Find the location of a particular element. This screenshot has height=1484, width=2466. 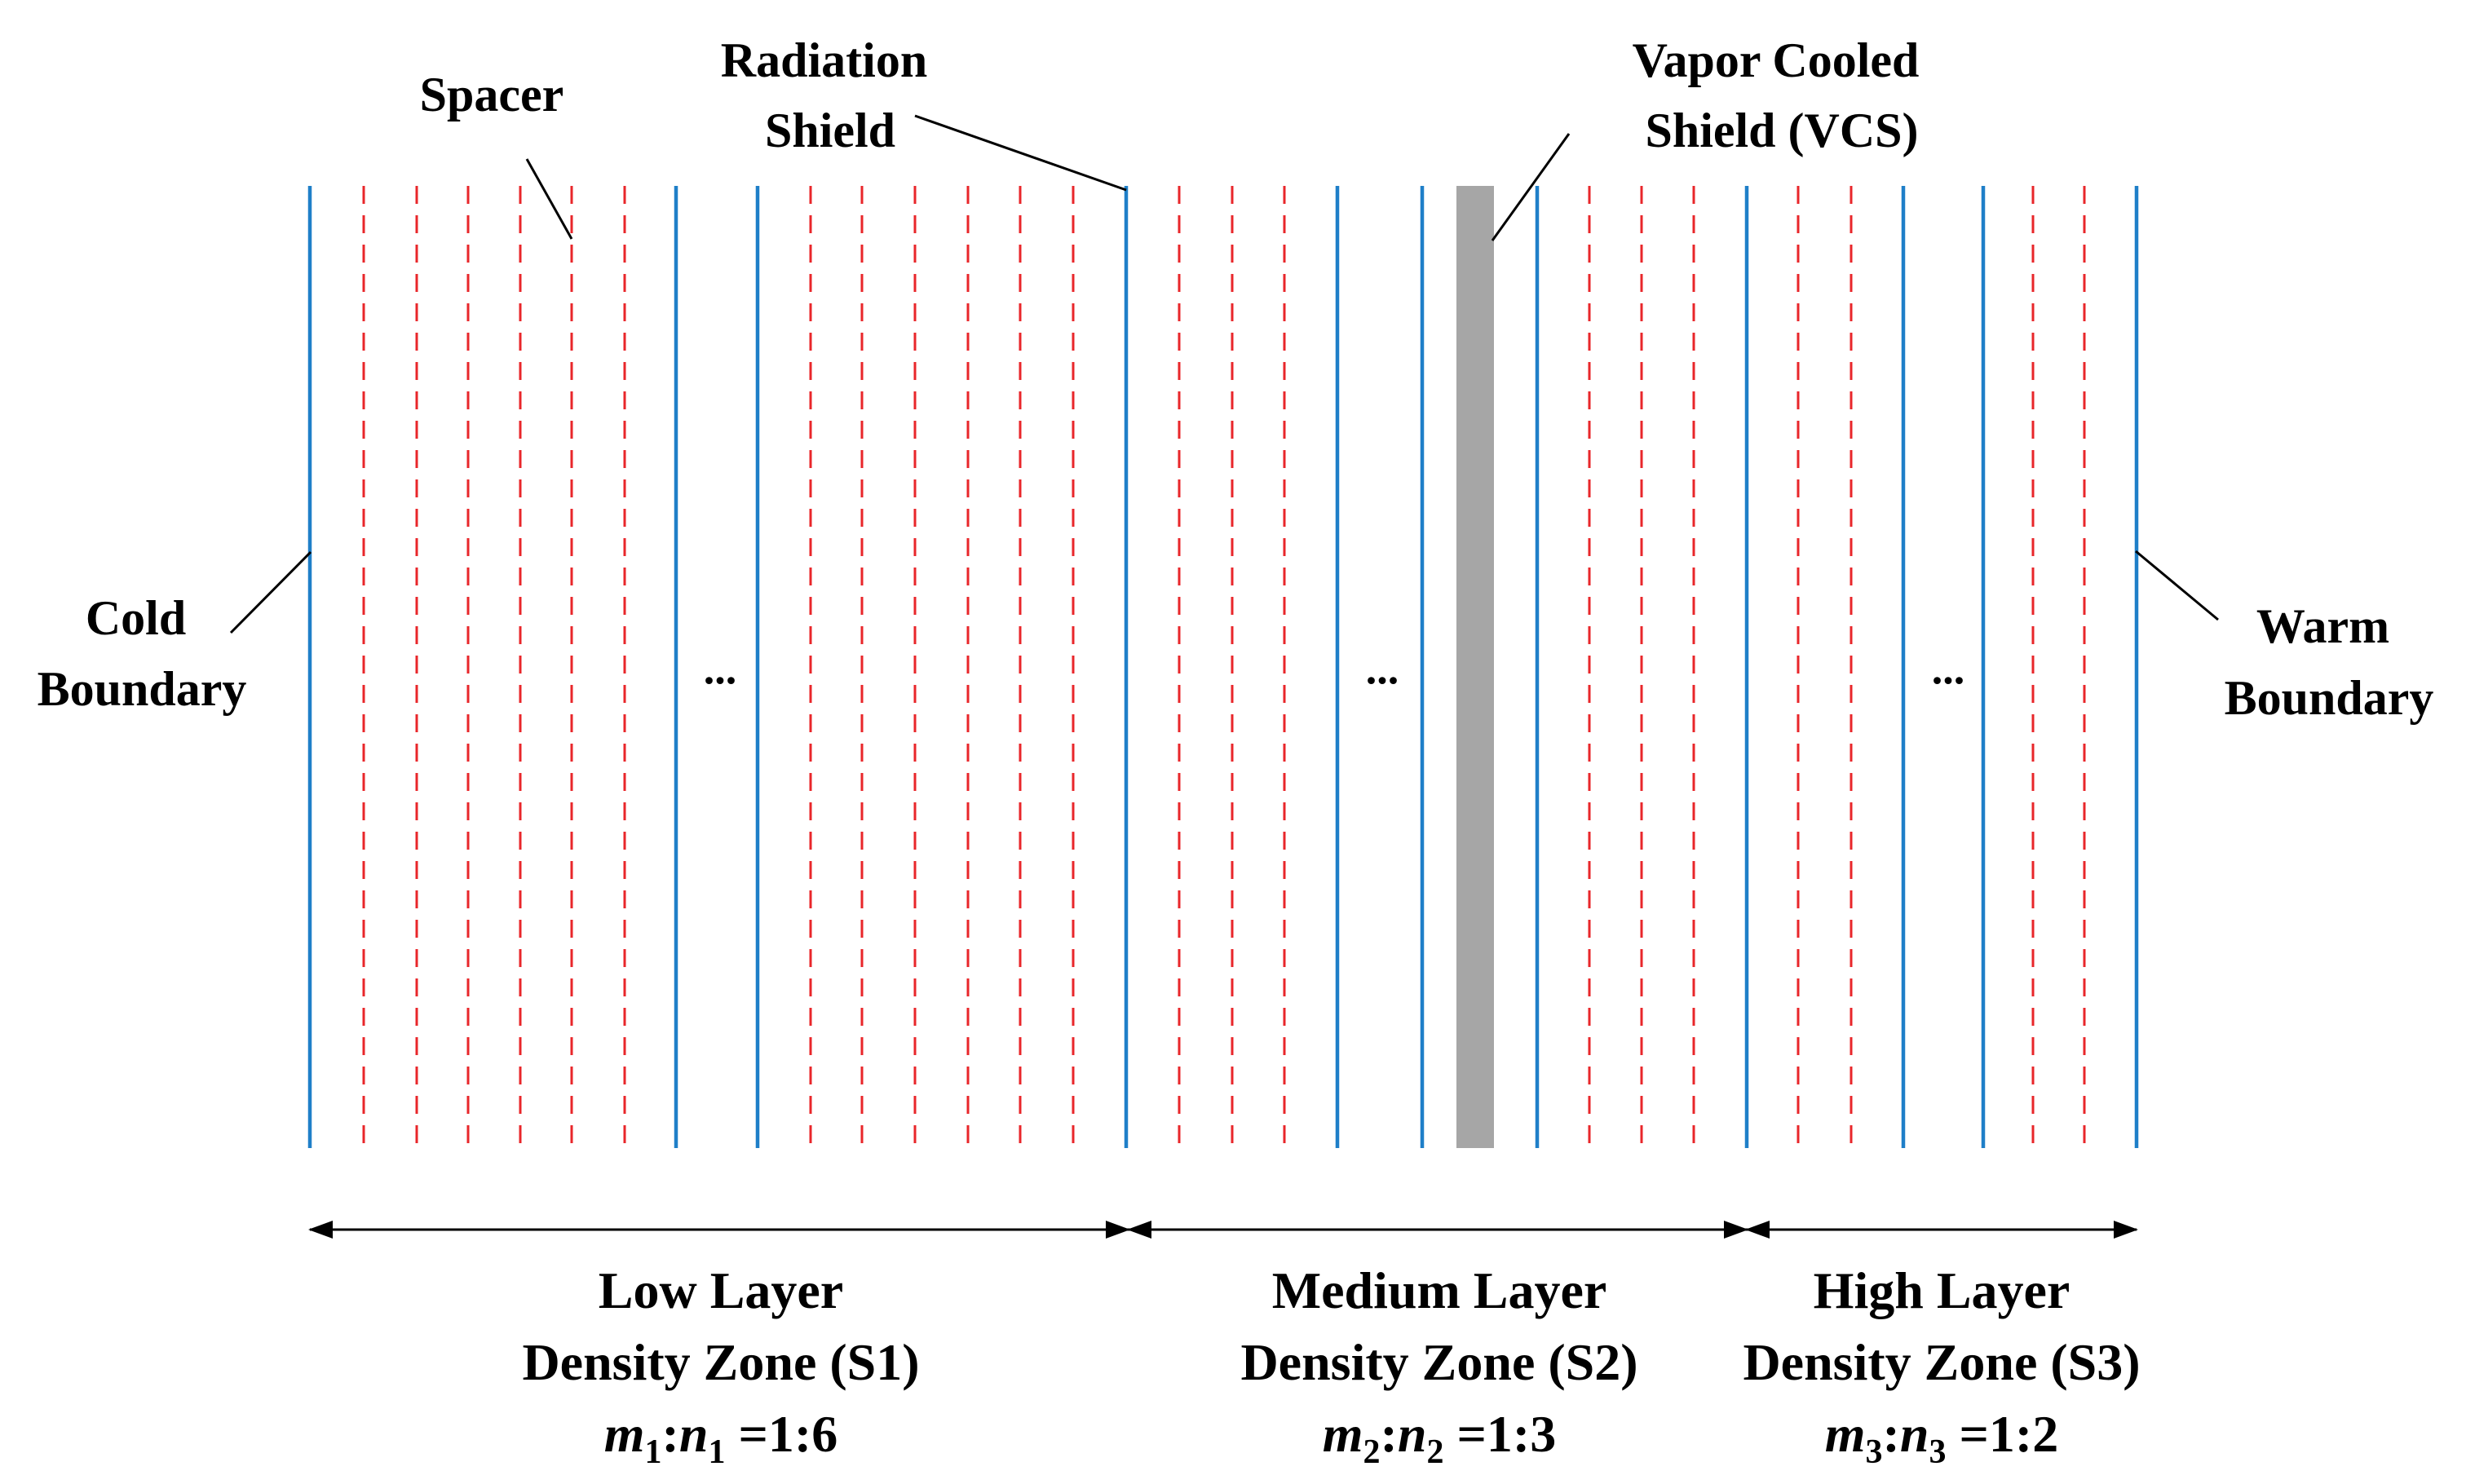

svg-text: Density Zone (S3) is located at coordinates (1942, 1362).